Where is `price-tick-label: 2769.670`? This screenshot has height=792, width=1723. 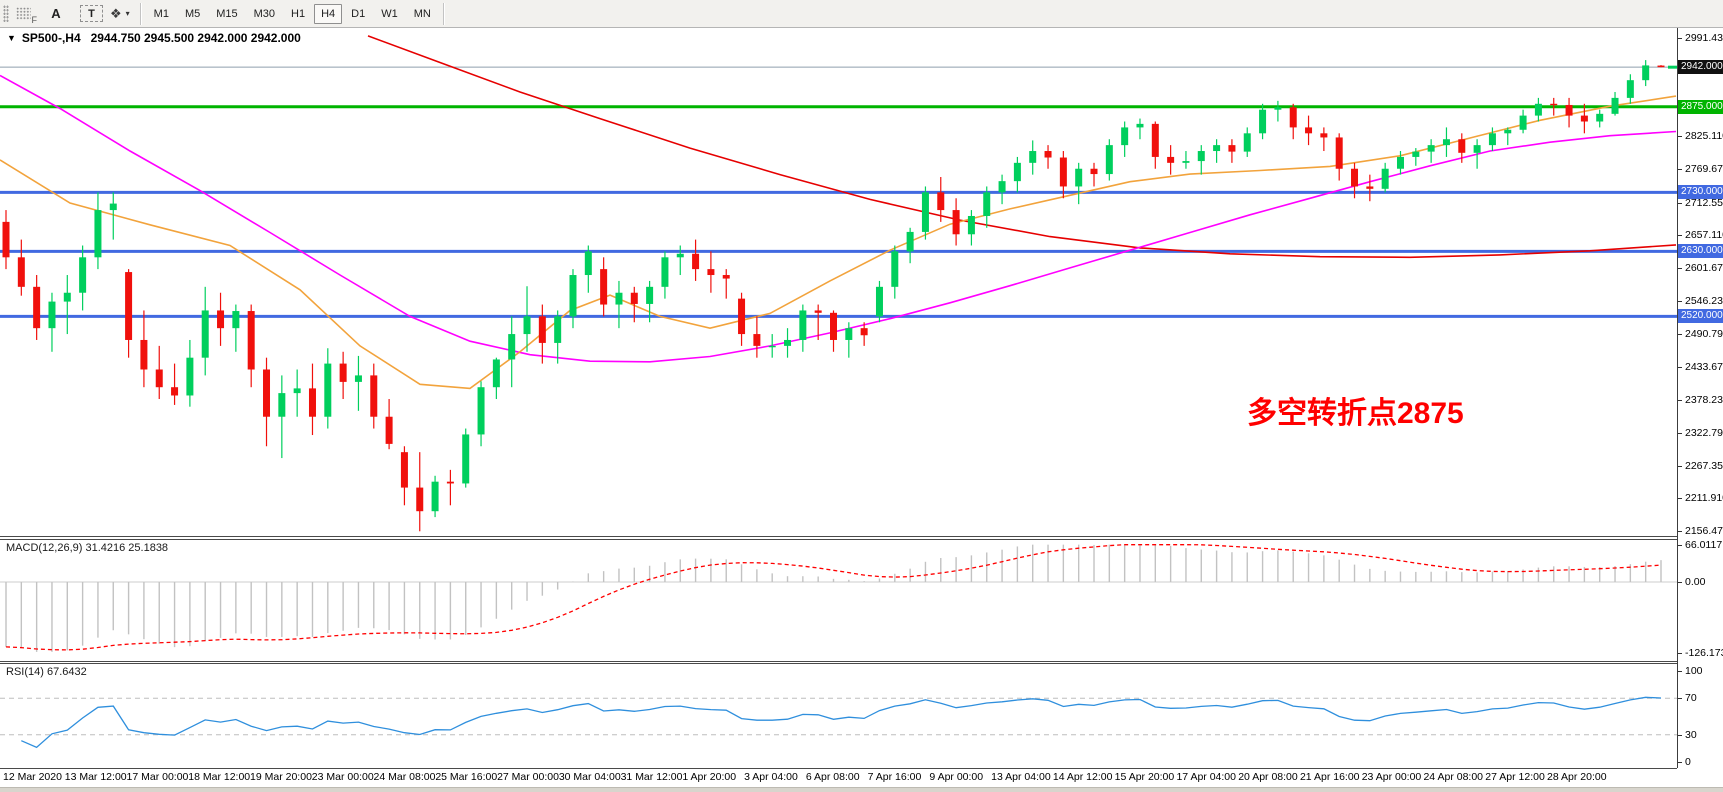 price-tick-label: 2769.670 is located at coordinates (1704, 168).